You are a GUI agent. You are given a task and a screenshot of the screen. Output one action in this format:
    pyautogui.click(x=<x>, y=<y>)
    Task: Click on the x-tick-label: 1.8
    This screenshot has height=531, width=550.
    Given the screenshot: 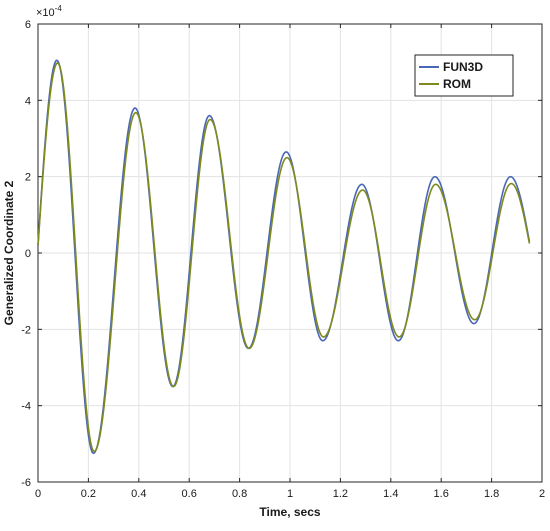 What is the action you would take?
    pyautogui.click(x=491, y=494)
    